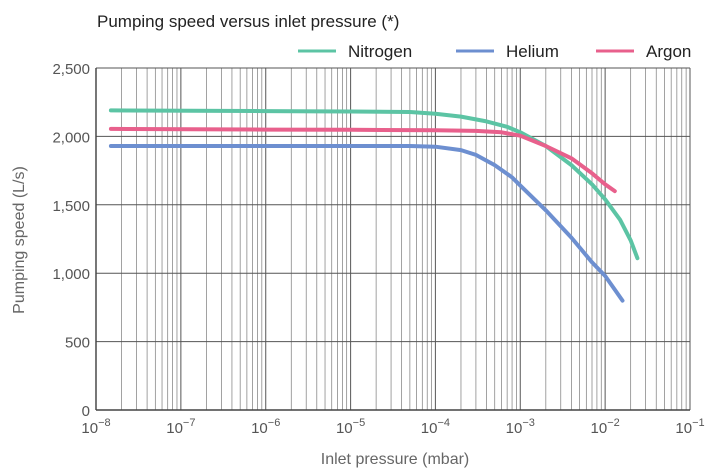 The width and height of the screenshot is (714, 470). Describe the element at coordinates (274, 423) in the screenshot. I see `x-tick-exponent: −6` at that location.